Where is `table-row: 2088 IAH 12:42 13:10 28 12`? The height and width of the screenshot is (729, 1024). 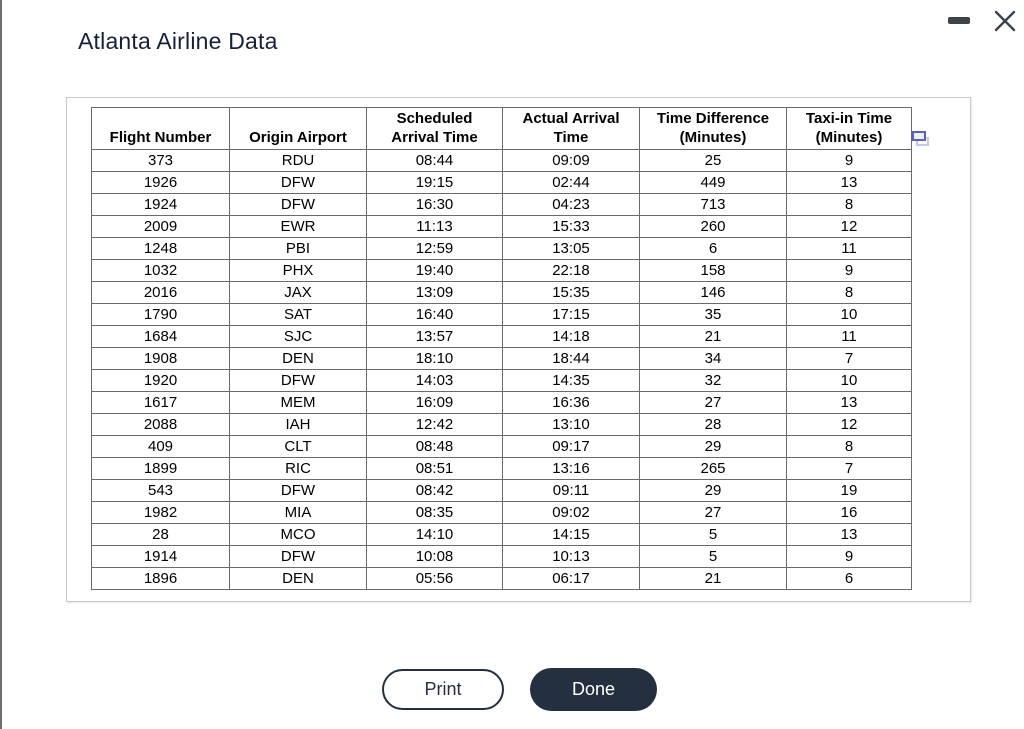 table-row: 2088 IAH 12:42 13:10 28 12 is located at coordinates (501, 424).